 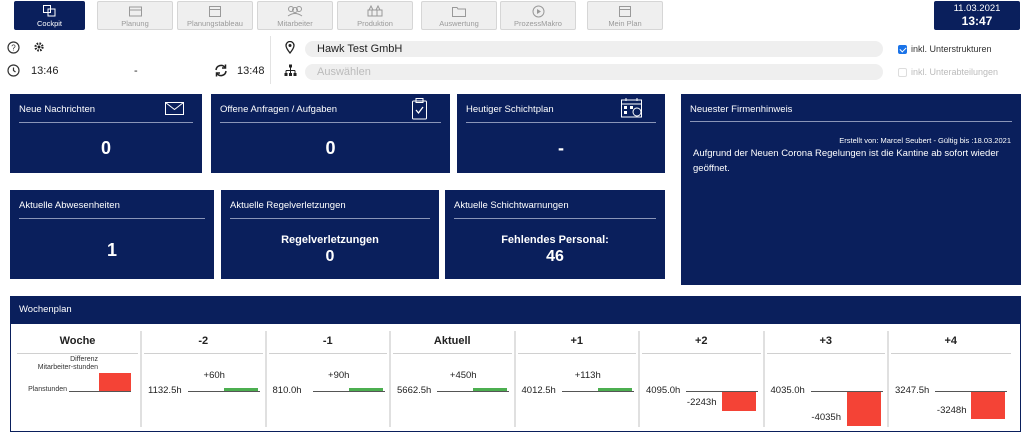 What do you see at coordinates (165, 390) in the screenshot?
I see `plan-hours: 1132.5h` at bounding box center [165, 390].